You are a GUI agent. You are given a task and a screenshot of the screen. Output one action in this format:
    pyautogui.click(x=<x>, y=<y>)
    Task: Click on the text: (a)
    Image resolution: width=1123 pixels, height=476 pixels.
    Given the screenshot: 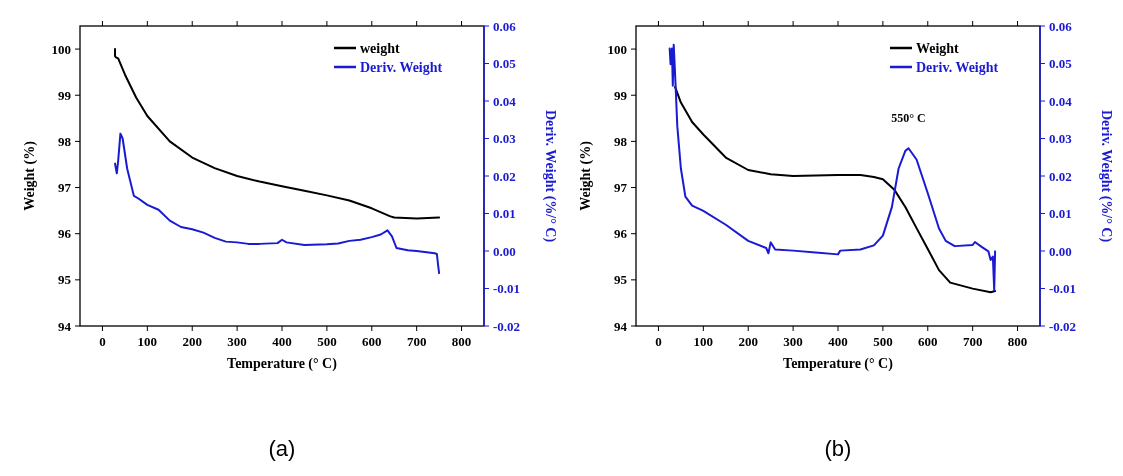 What is the action you would take?
    pyautogui.click(x=282, y=448)
    